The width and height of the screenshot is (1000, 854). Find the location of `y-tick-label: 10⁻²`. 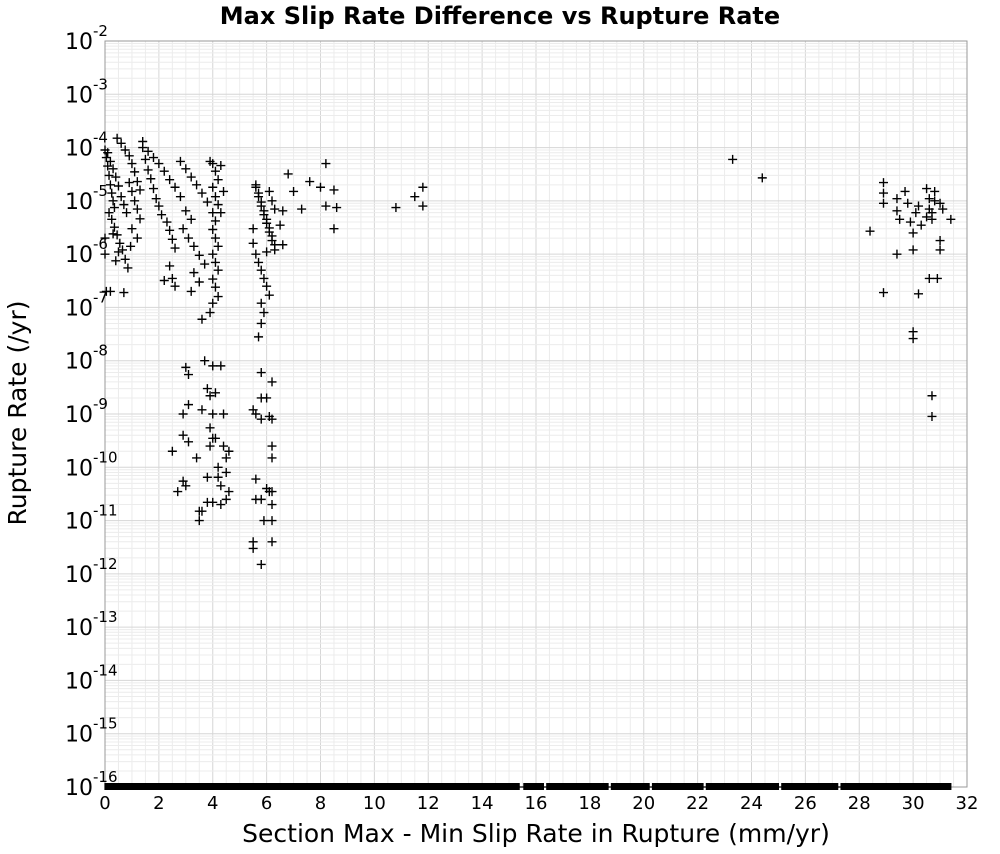

y-tick-label: 10⁻² is located at coordinates (86, 38).